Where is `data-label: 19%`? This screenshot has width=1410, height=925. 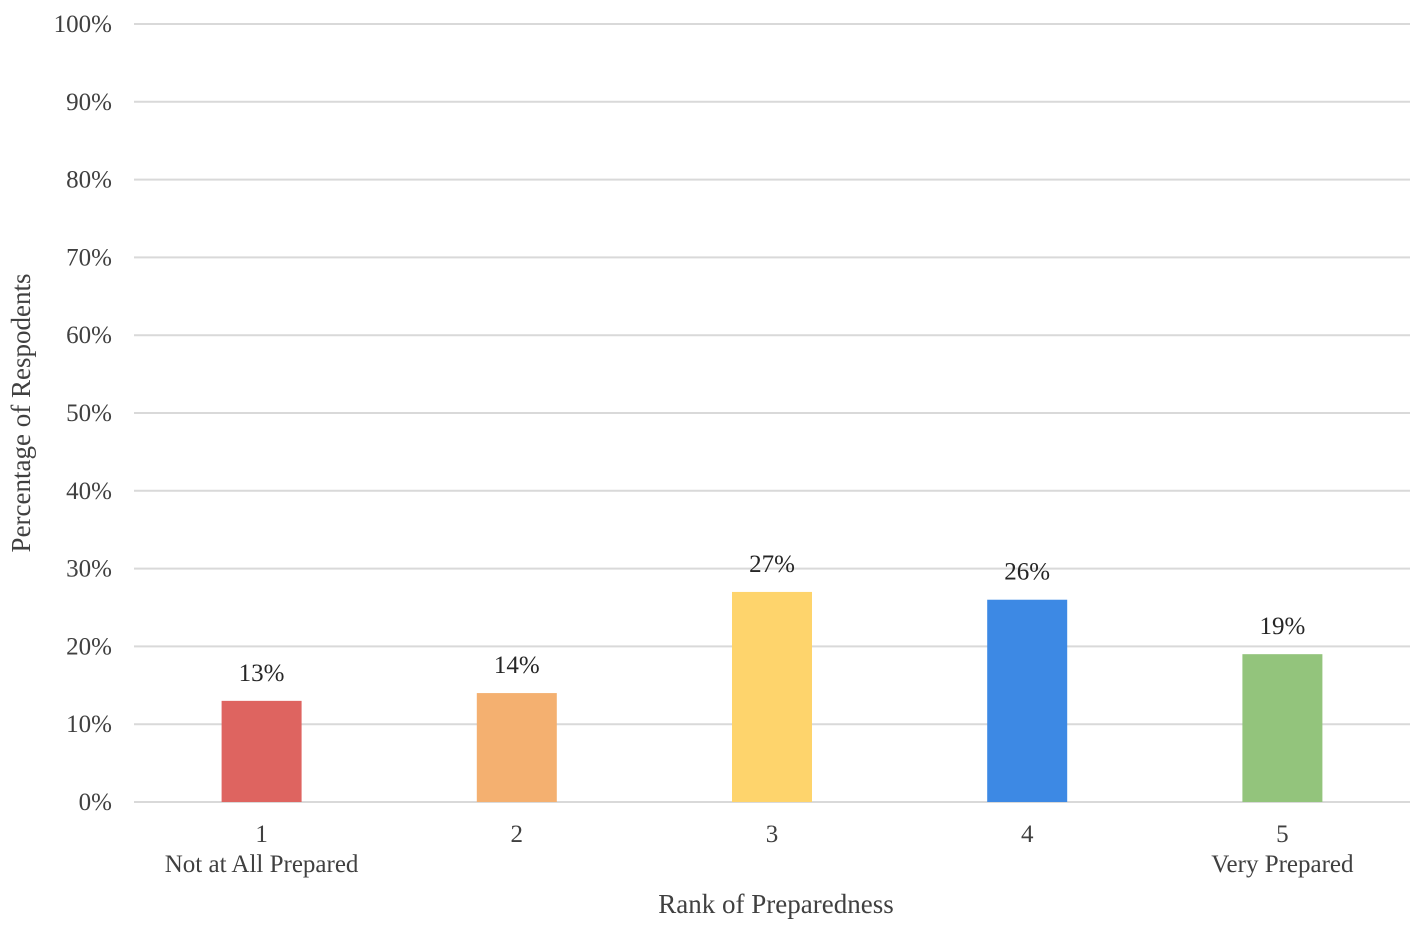 data-label: 19% is located at coordinates (1282, 626).